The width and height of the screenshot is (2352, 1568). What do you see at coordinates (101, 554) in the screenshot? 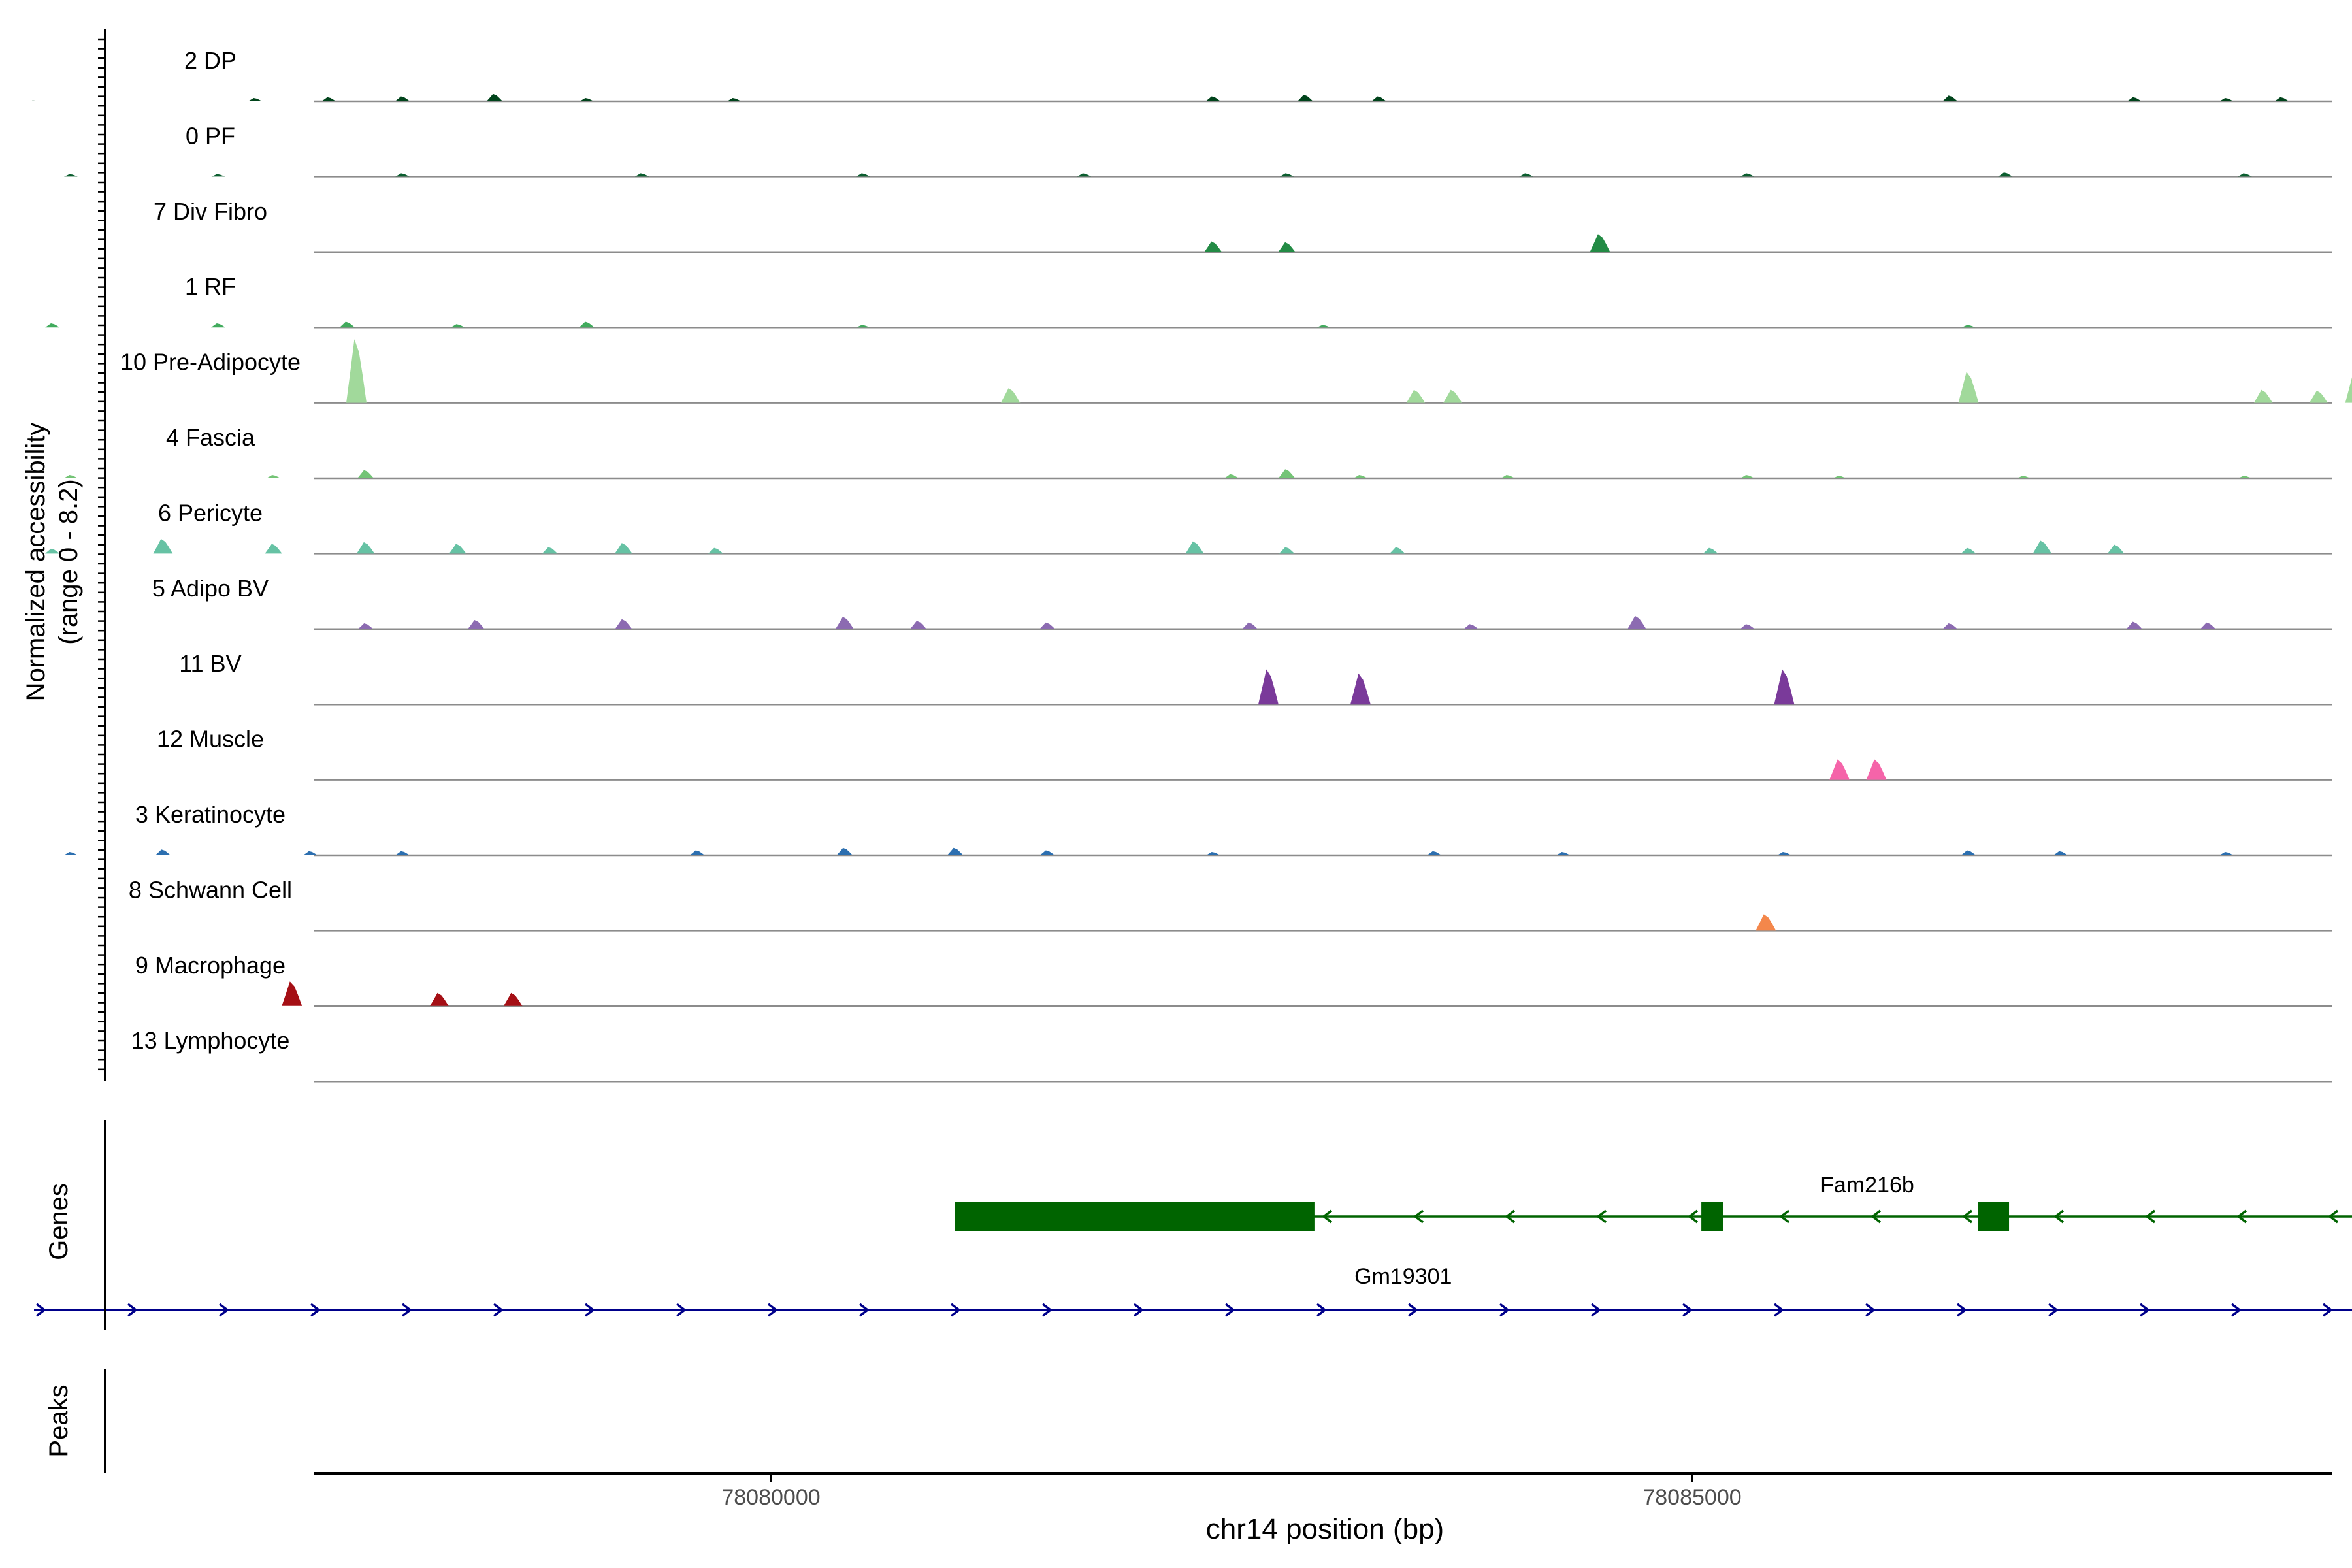
I see `y-axis-ticks` at bounding box center [101, 554].